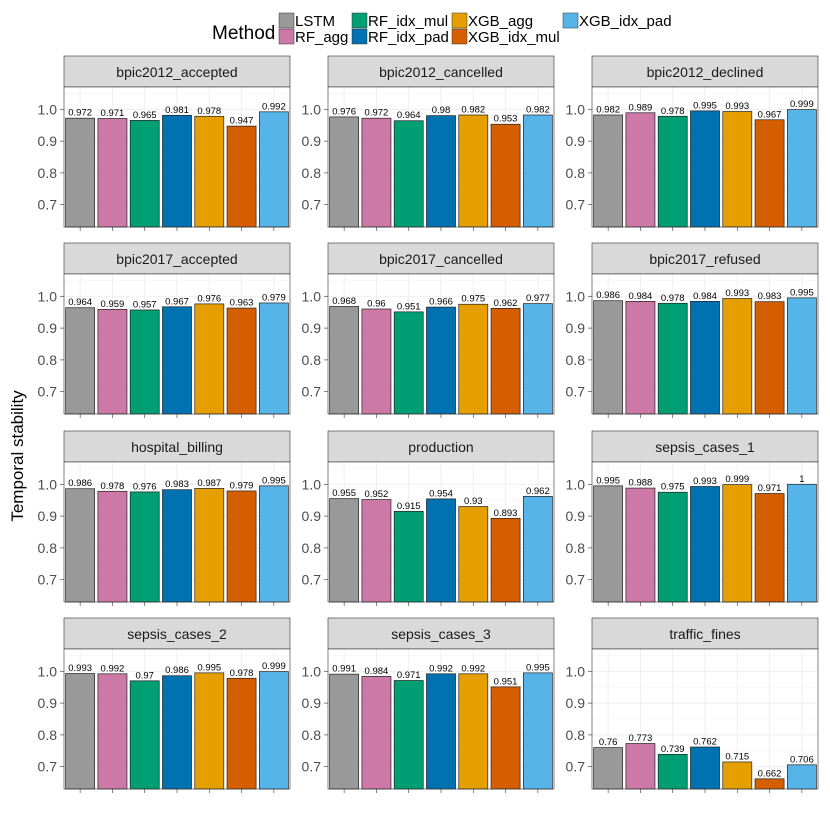  I want to click on data-label: 0.964, so click(80, 302).